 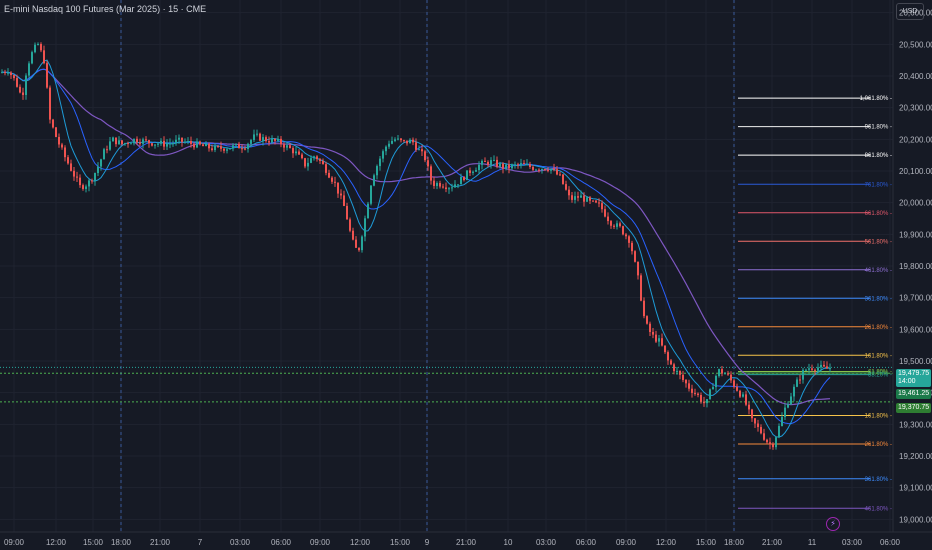 What do you see at coordinates (914, 378) in the screenshot?
I see `last-price-badge: 19,479.75 14:00` at bounding box center [914, 378].